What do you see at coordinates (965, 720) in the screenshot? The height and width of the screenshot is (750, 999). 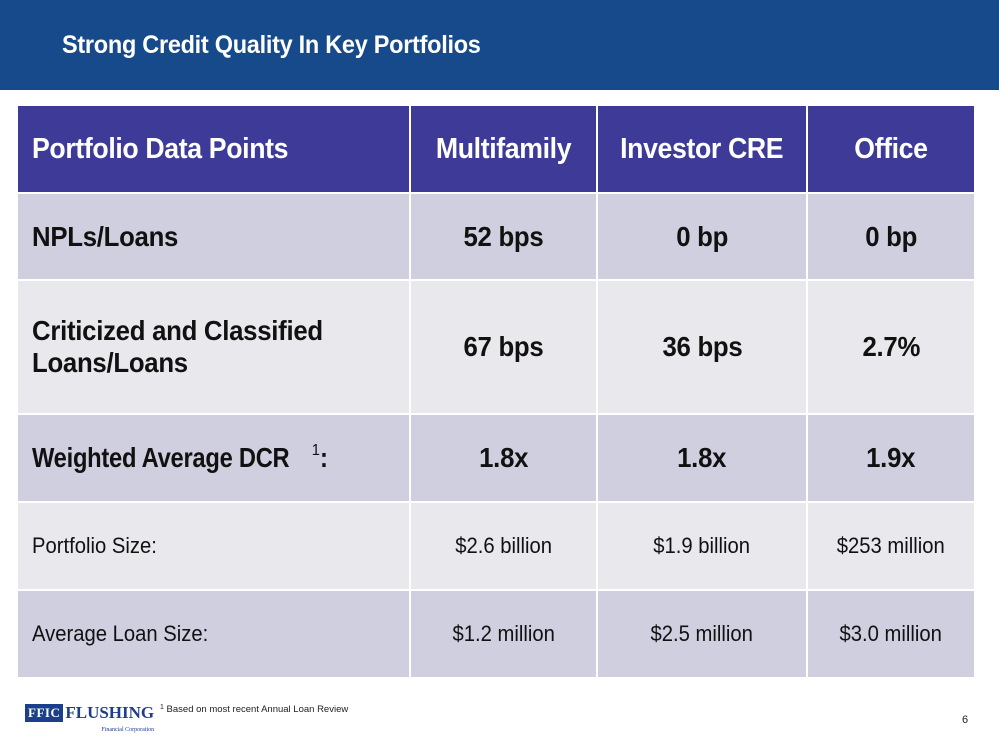 I see `page-number: 6` at bounding box center [965, 720].